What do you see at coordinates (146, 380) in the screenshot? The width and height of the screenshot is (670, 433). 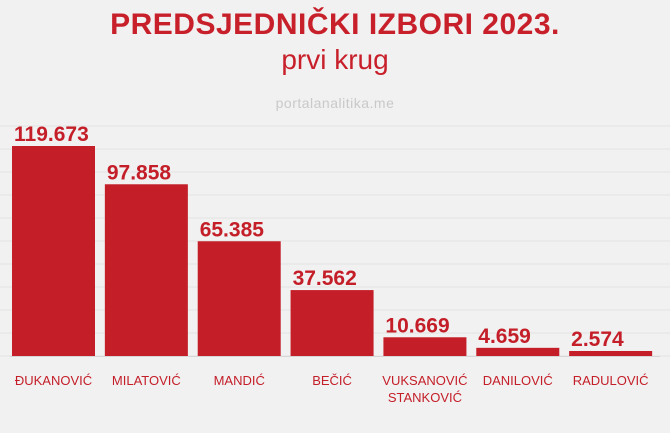 I see `category-label: MILATOVIĆ` at bounding box center [146, 380].